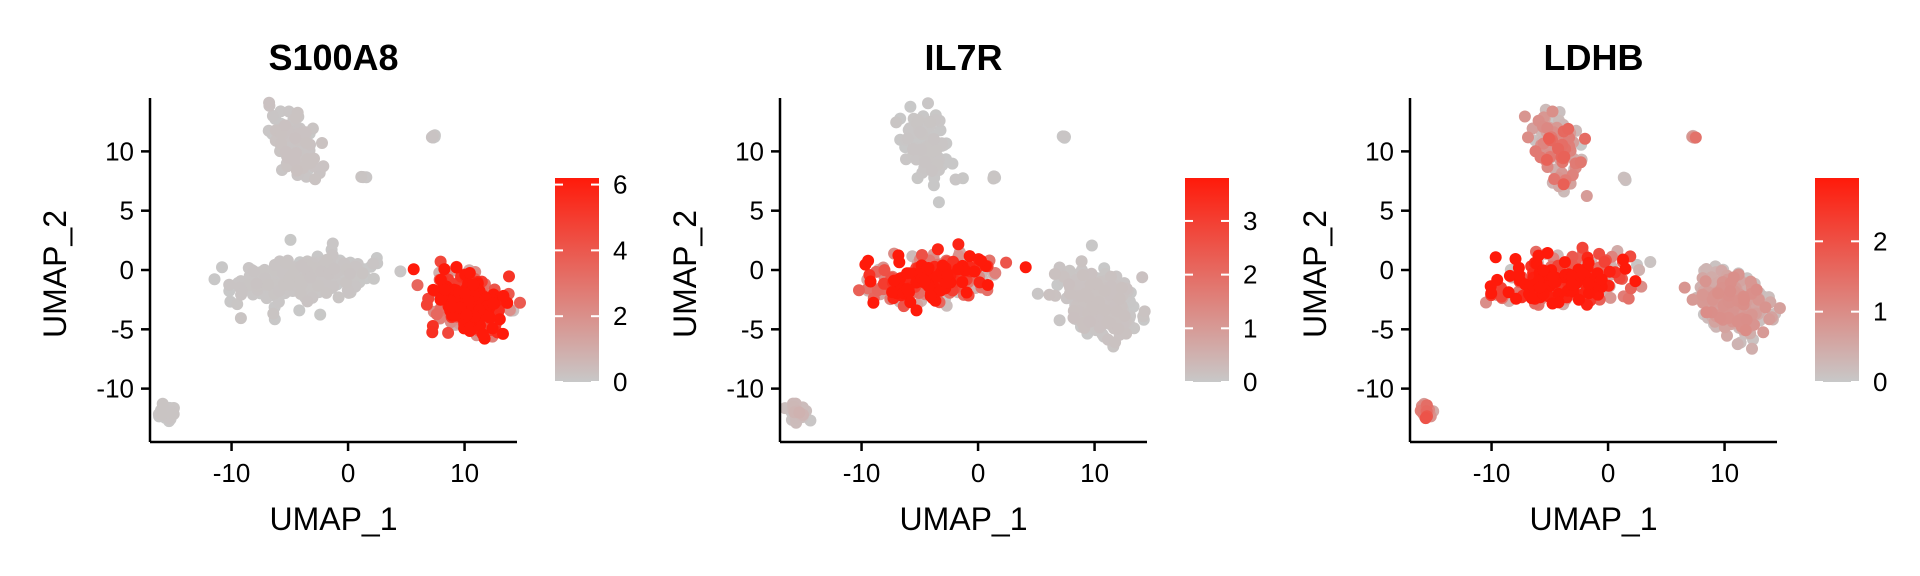  I want to click on panel-title: IL7R, so click(963, 57).